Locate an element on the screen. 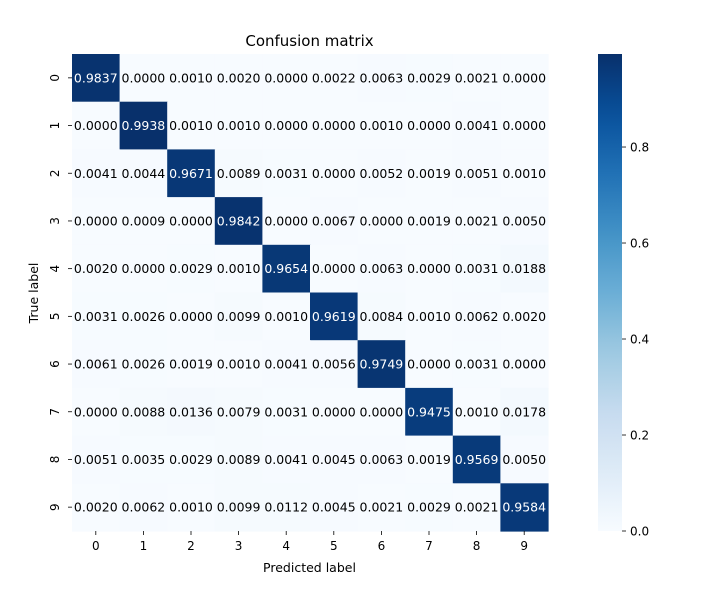  cell-value-label: 0.9654 is located at coordinates (286, 268).